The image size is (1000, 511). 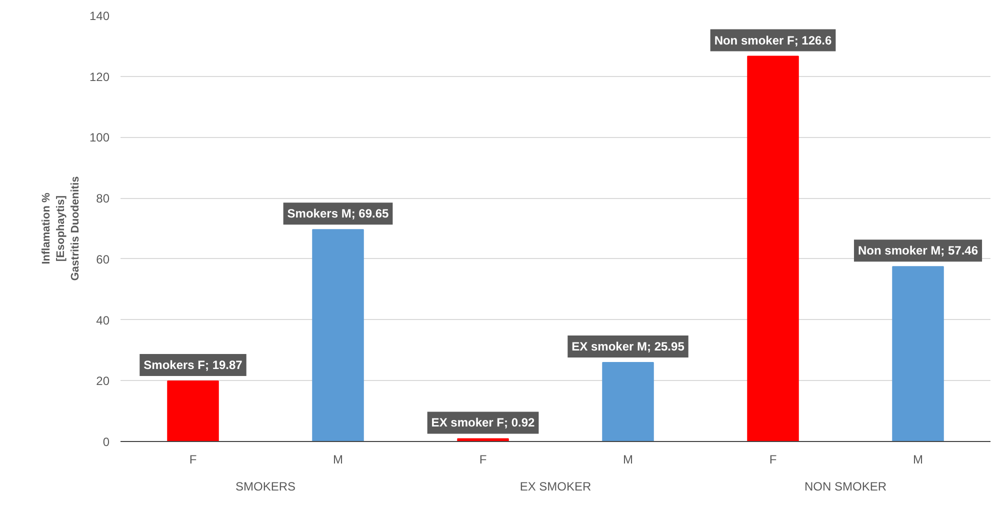 I want to click on data-label: Non smoker F; 126.6, so click(x=773, y=40).